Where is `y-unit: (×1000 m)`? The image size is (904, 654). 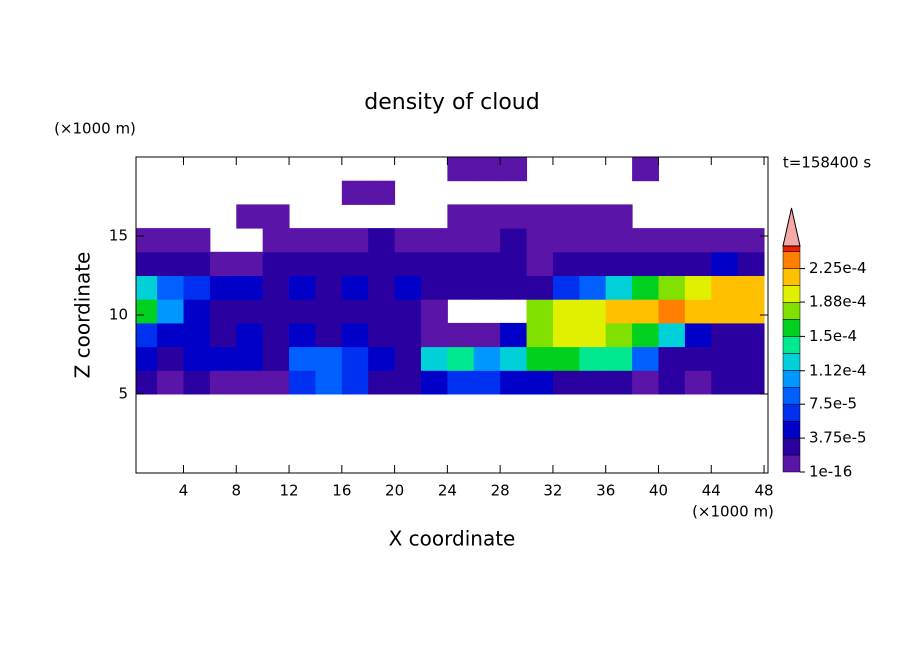 y-unit: (×1000 m) is located at coordinates (95, 129).